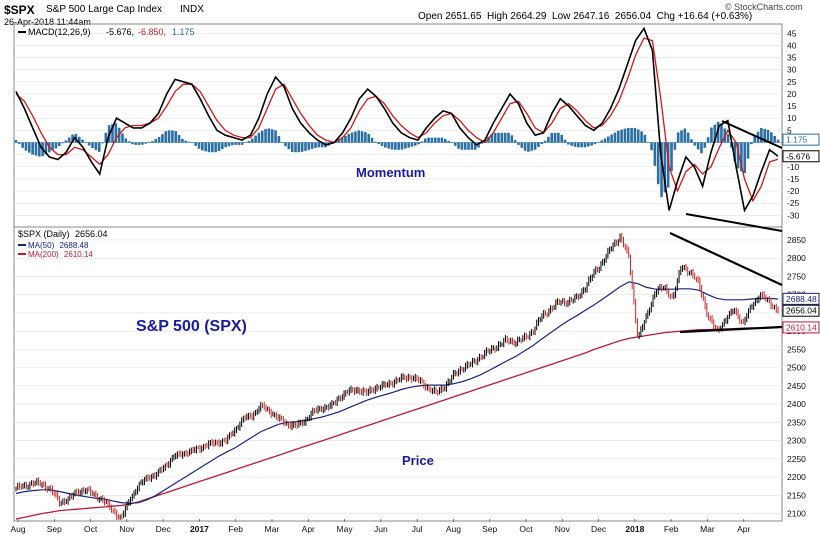  What do you see at coordinates (796, 495) in the screenshot?
I see `price-y-tick: 2150` at bounding box center [796, 495].